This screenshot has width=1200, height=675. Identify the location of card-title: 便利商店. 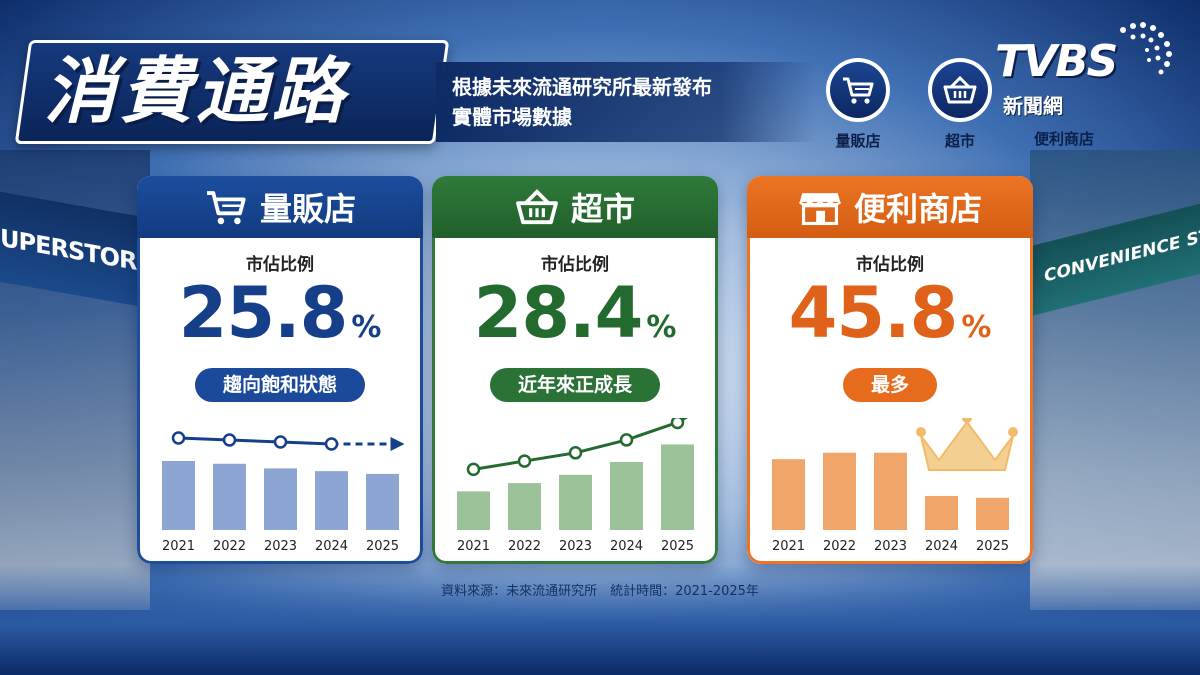
(917, 209).